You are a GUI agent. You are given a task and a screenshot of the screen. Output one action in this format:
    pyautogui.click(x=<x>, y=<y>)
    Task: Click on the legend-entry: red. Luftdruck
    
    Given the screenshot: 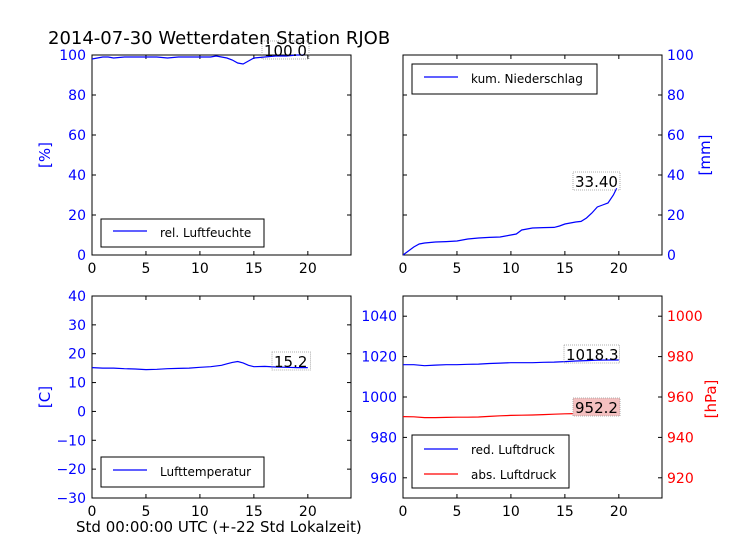 What is the action you would take?
    pyautogui.click(x=513, y=450)
    